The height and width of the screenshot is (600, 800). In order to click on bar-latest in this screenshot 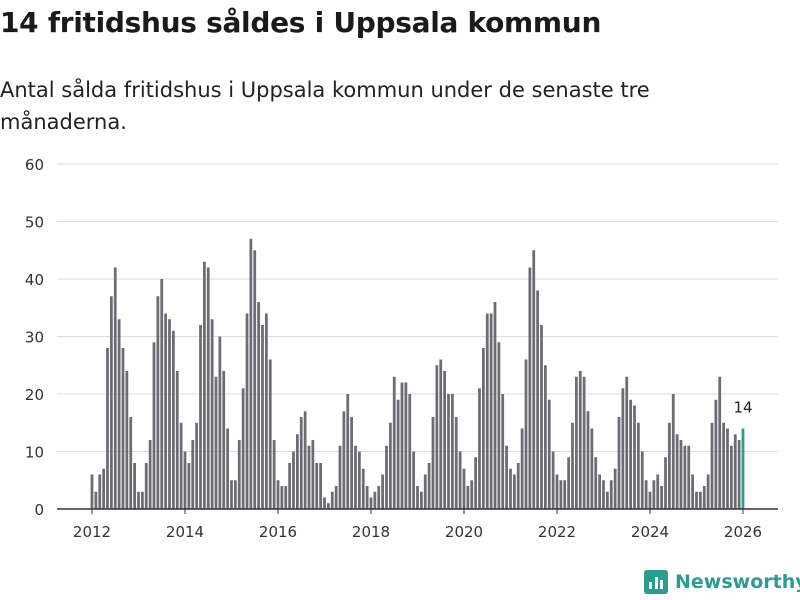, I will do `click(743, 468)`.